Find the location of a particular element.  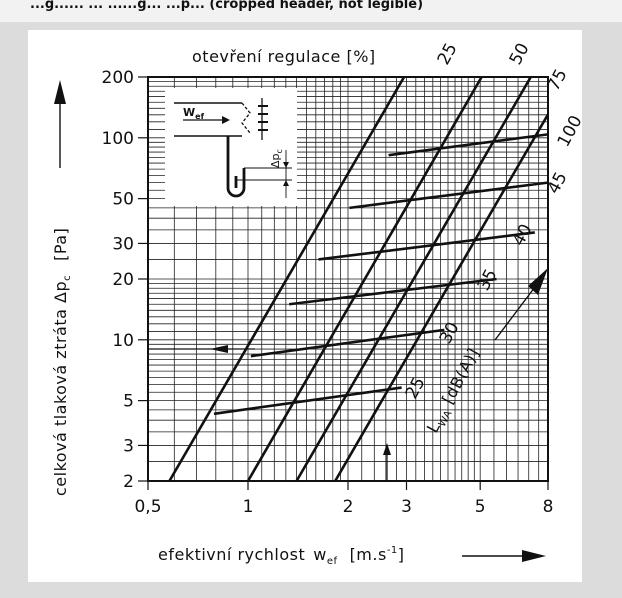

inset-velocity-label: Wef is located at coordinates (194, 113).